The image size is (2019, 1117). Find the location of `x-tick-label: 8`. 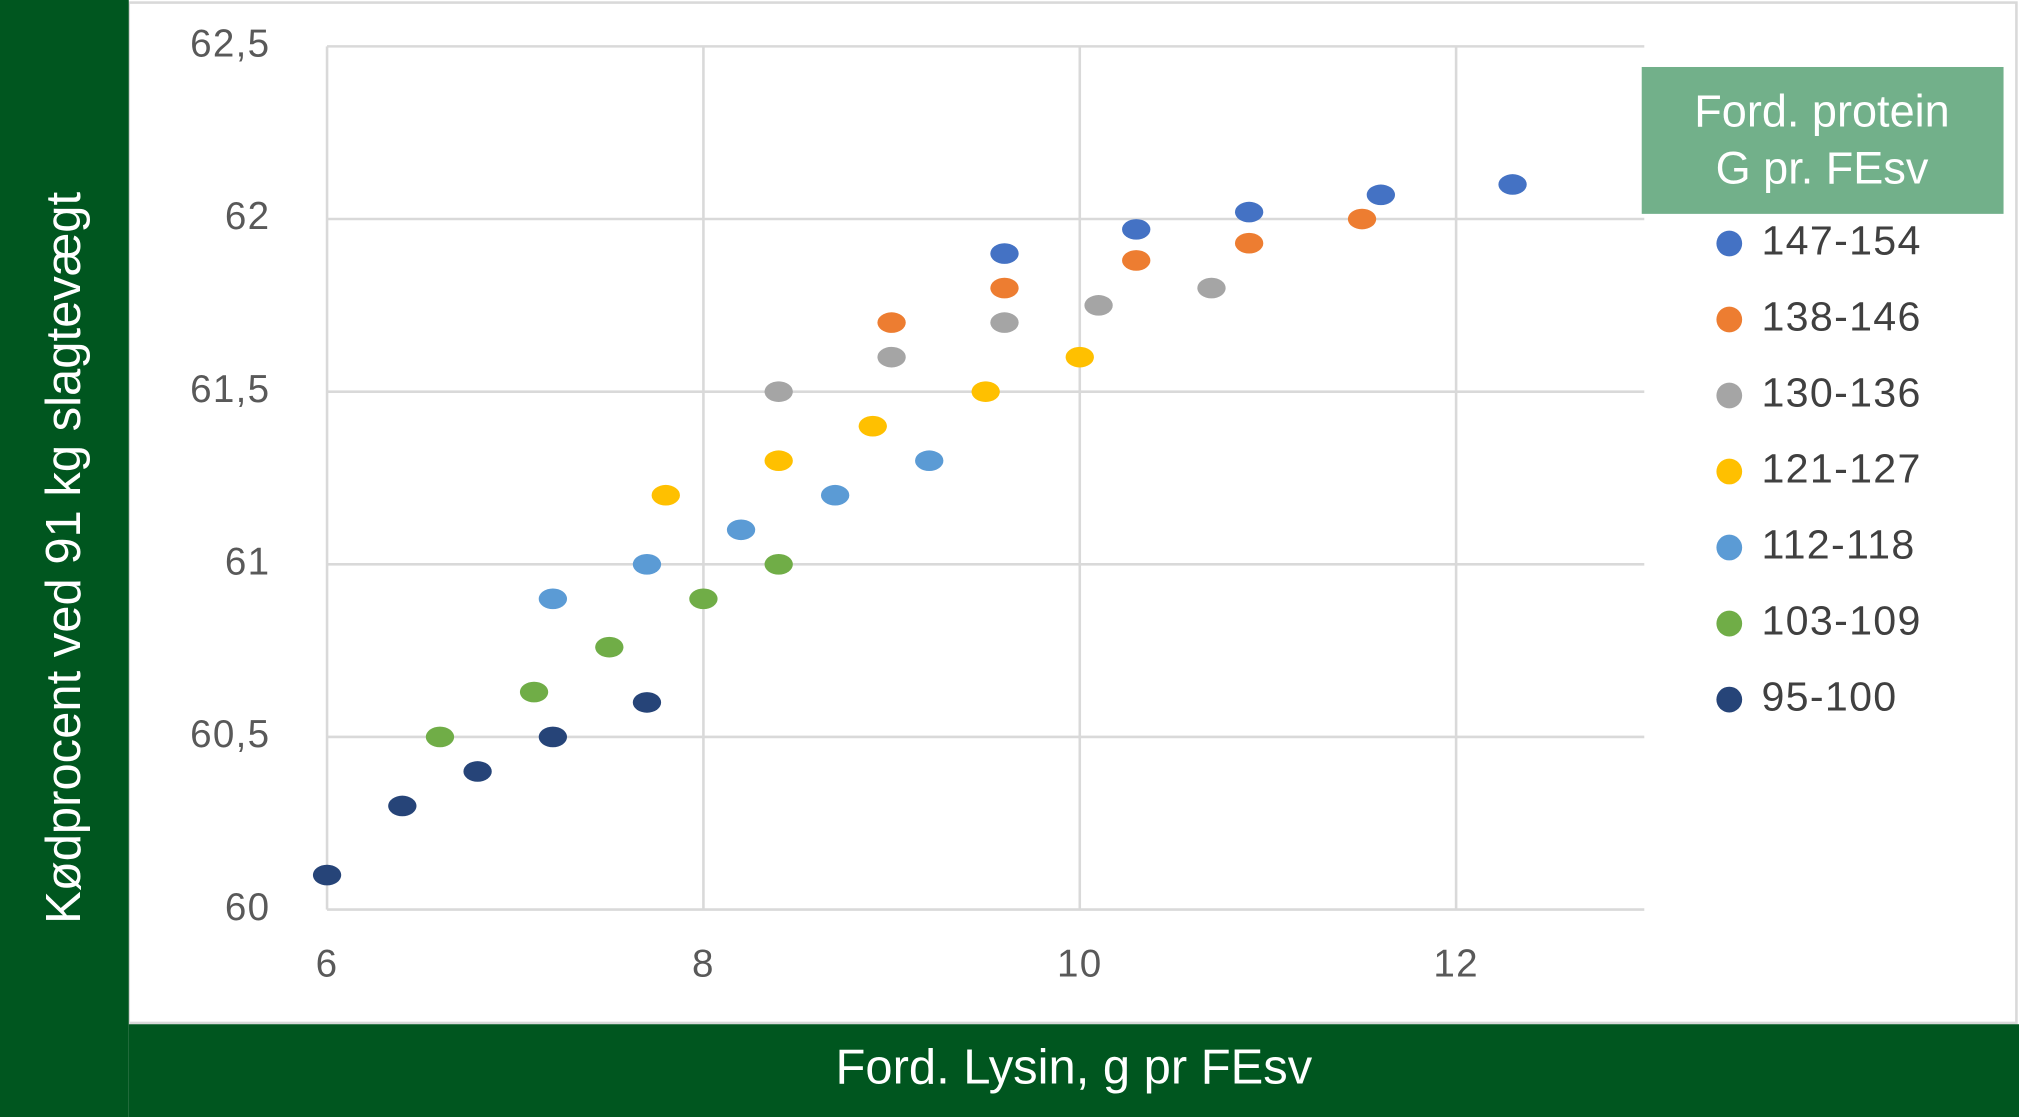

x-tick-label: 8 is located at coordinates (703, 963).